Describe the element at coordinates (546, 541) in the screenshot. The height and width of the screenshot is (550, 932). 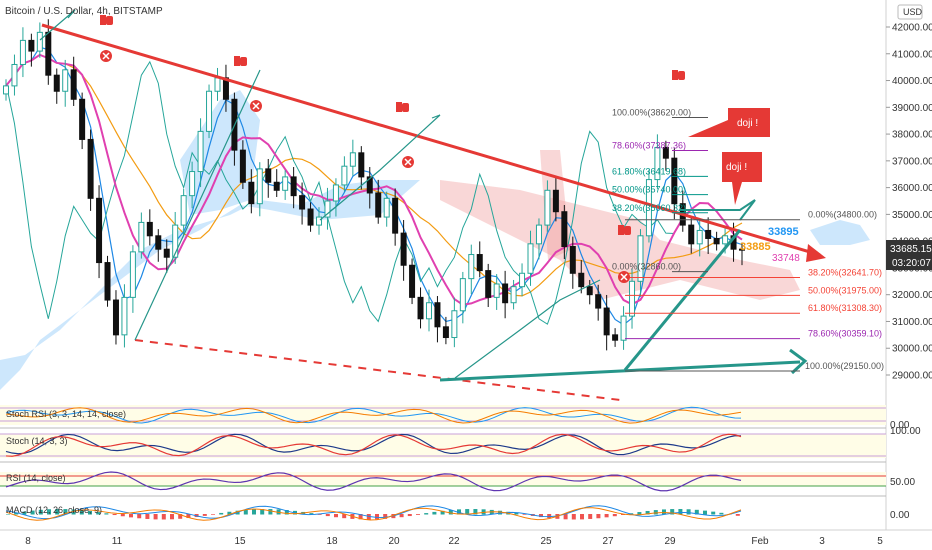
I see `time-tick: 25` at that location.